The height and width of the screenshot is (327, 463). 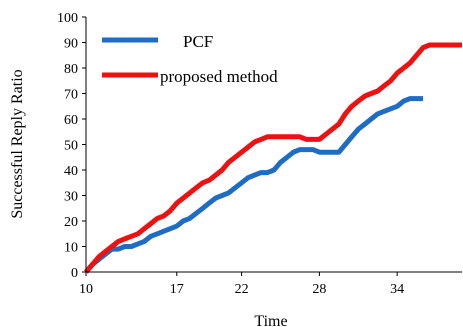 I want to click on y-tick-label: 50, so click(x=71, y=146).